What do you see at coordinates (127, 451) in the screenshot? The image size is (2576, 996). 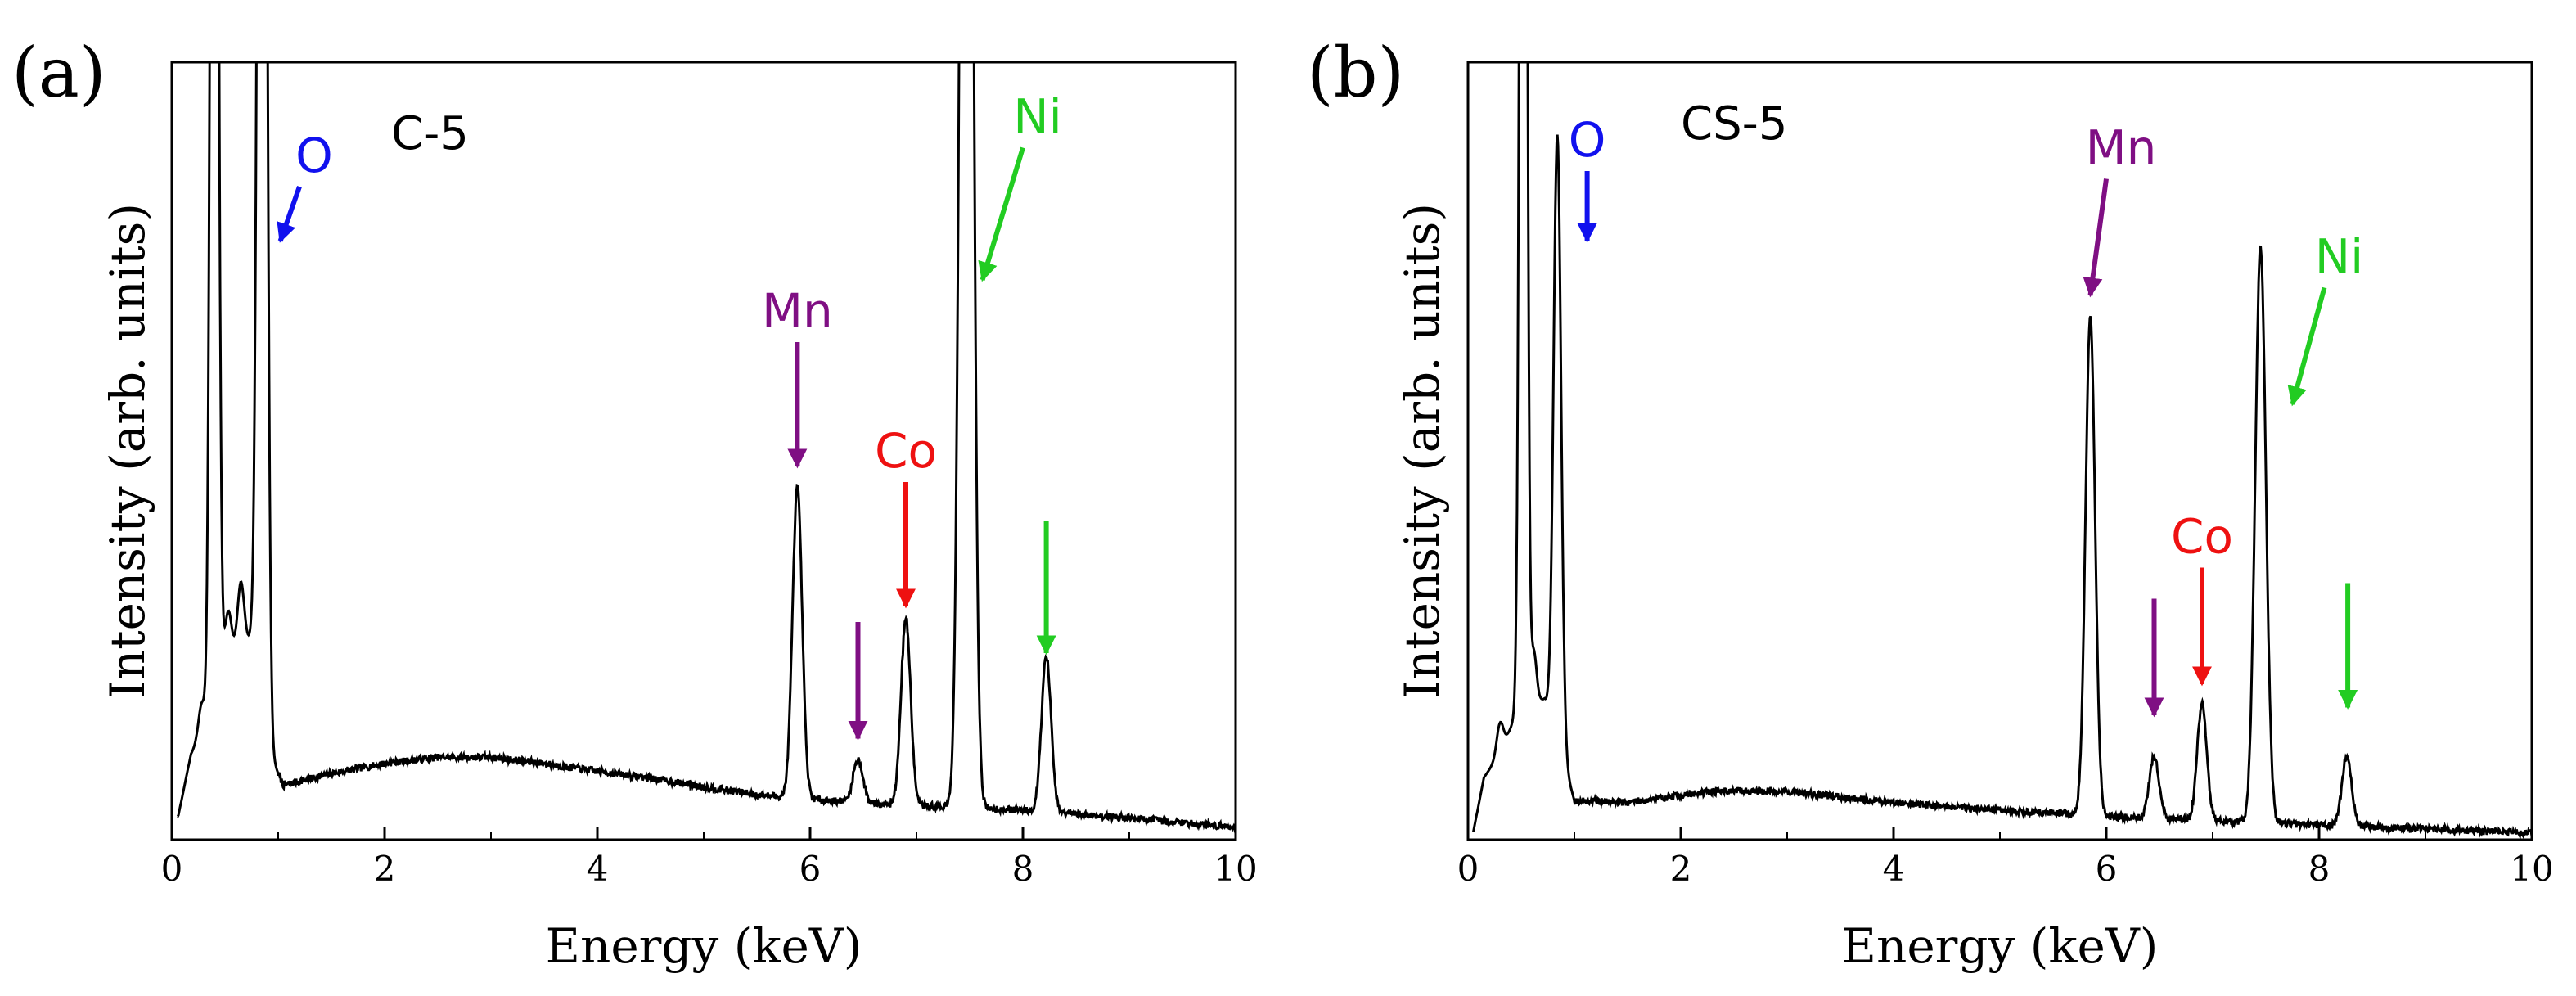 I see `y-axis-label-a: Intensity (arb. units)` at bounding box center [127, 451].